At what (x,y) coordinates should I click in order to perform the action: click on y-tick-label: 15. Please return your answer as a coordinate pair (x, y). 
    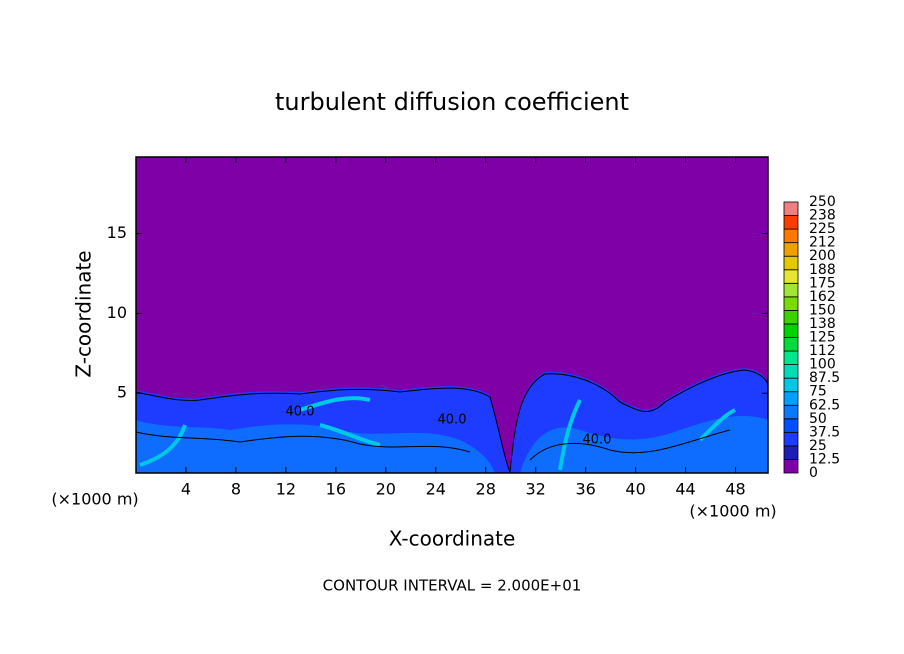
    Looking at the image, I should click on (117, 232).